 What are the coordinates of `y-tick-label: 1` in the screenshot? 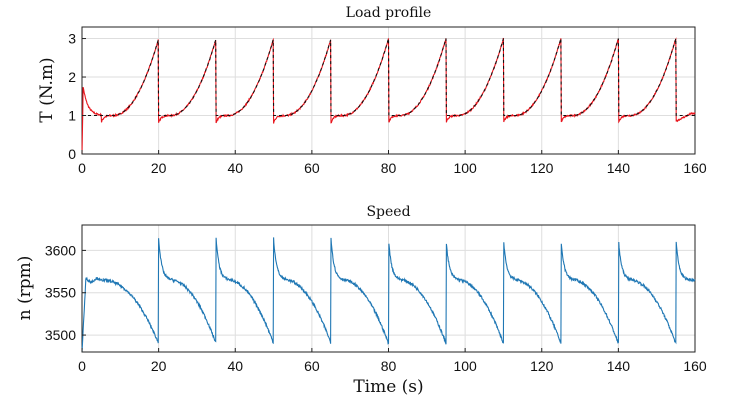 It's located at (72, 116).